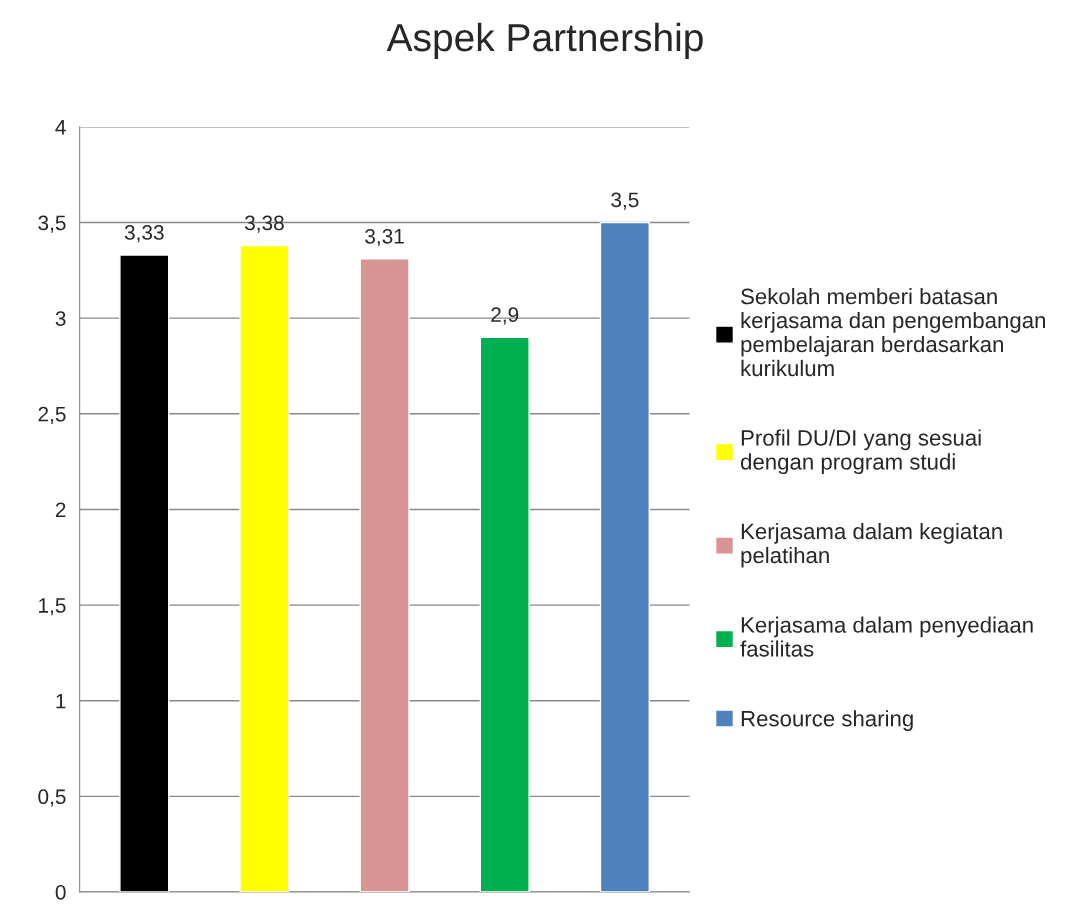 This screenshot has height=913, width=1091. Describe the element at coordinates (860, 452) in the screenshot. I see `legend-label: Profil DU/DI yang sesuai dengan program studi` at that location.